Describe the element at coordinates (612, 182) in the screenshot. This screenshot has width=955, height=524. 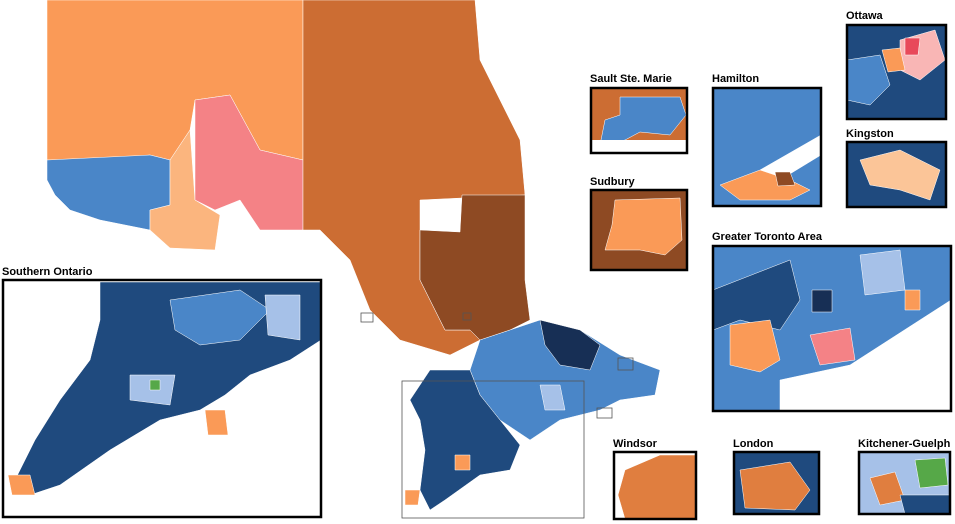
I see `inset-label: Sudbury` at that location.